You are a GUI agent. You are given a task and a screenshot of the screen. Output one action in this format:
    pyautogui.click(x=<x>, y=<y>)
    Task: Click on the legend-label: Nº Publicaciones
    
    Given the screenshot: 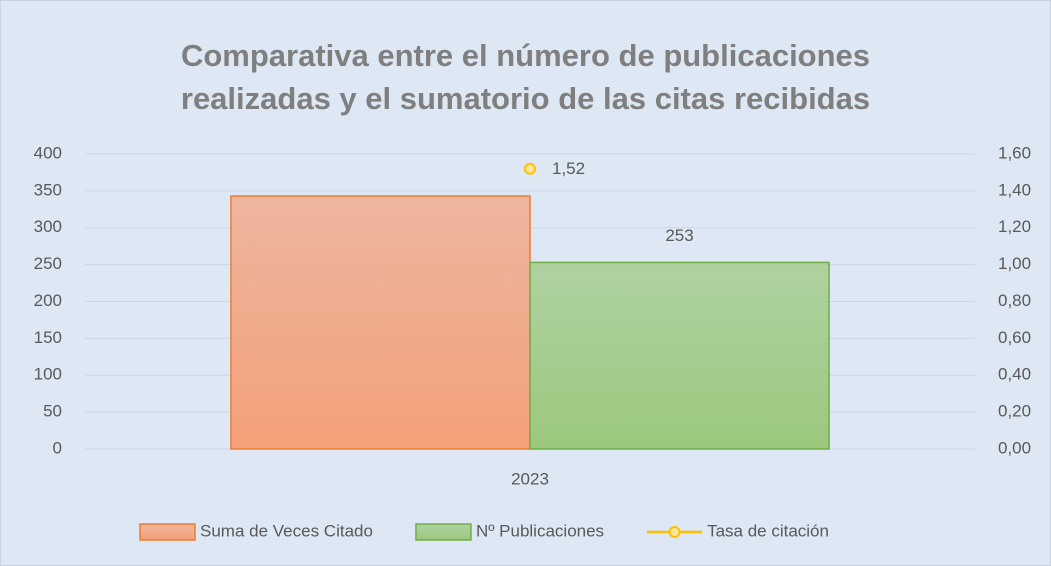 What is the action you would take?
    pyautogui.click(x=540, y=530)
    